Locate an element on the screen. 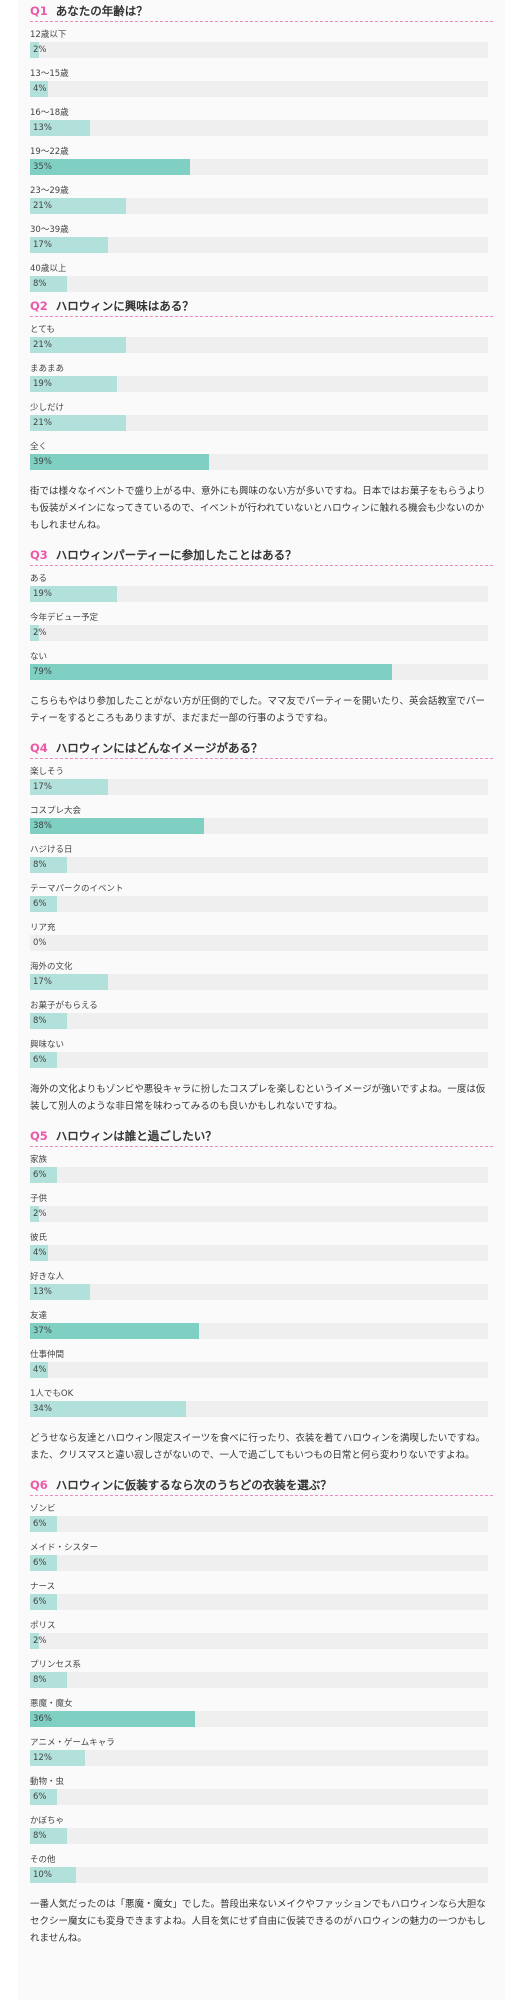  percent-label: 38% is located at coordinates (42, 826).